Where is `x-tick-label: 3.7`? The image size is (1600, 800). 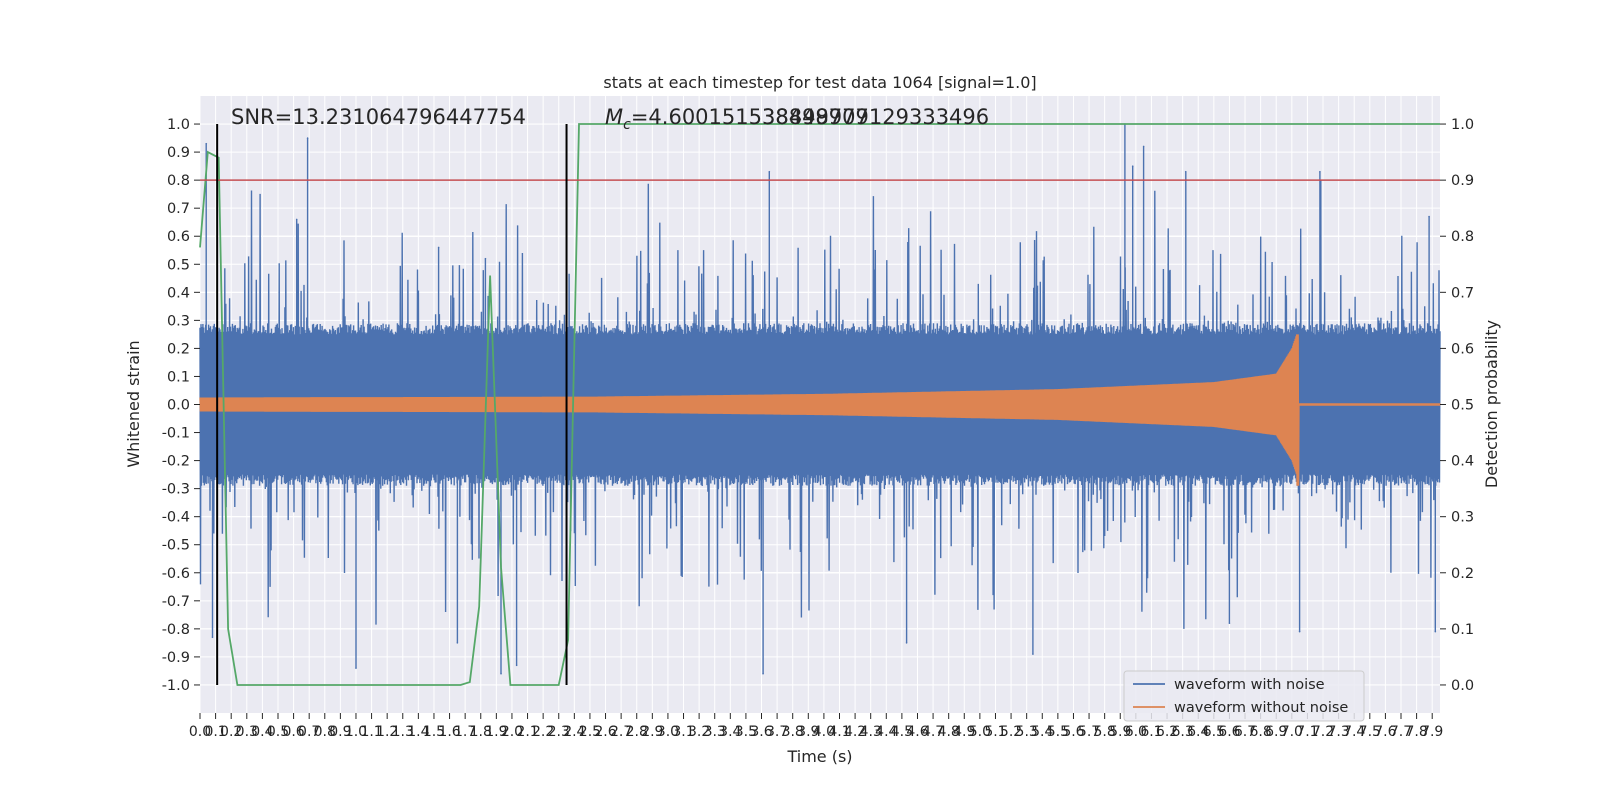 x-tick-label: 3.7 is located at coordinates (777, 732).